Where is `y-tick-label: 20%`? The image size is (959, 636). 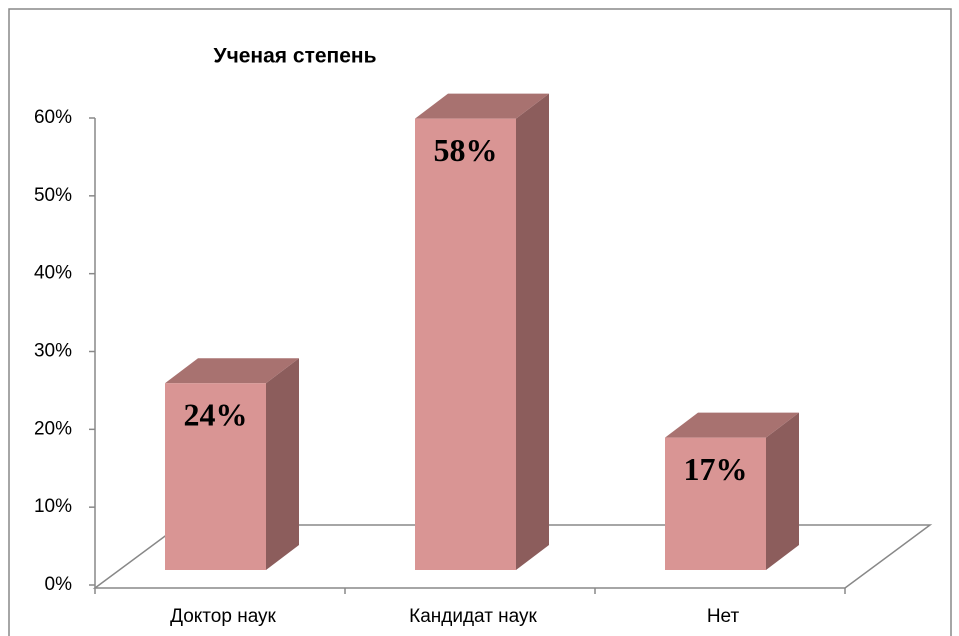 y-tick-label: 20% is located at coordinates (53, 428).